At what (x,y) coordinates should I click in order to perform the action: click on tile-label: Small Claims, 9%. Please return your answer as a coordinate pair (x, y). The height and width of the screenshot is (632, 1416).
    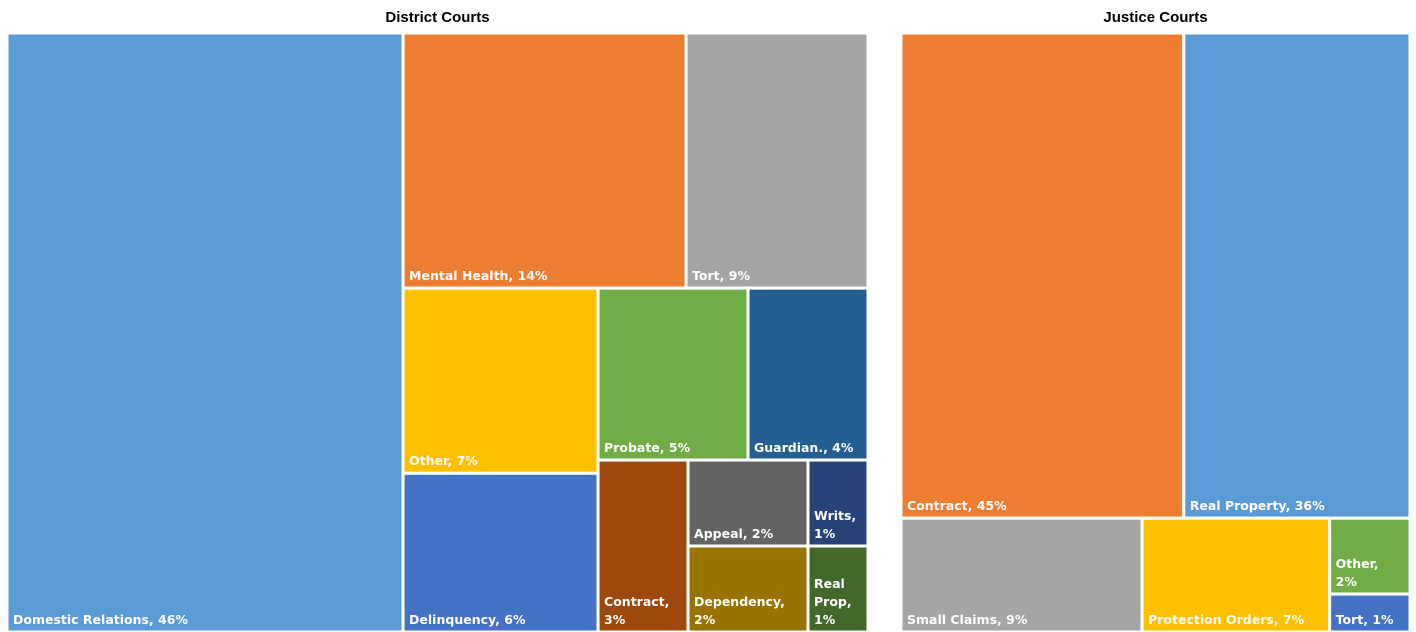
    Looking at the image, I should click on (967, 619).